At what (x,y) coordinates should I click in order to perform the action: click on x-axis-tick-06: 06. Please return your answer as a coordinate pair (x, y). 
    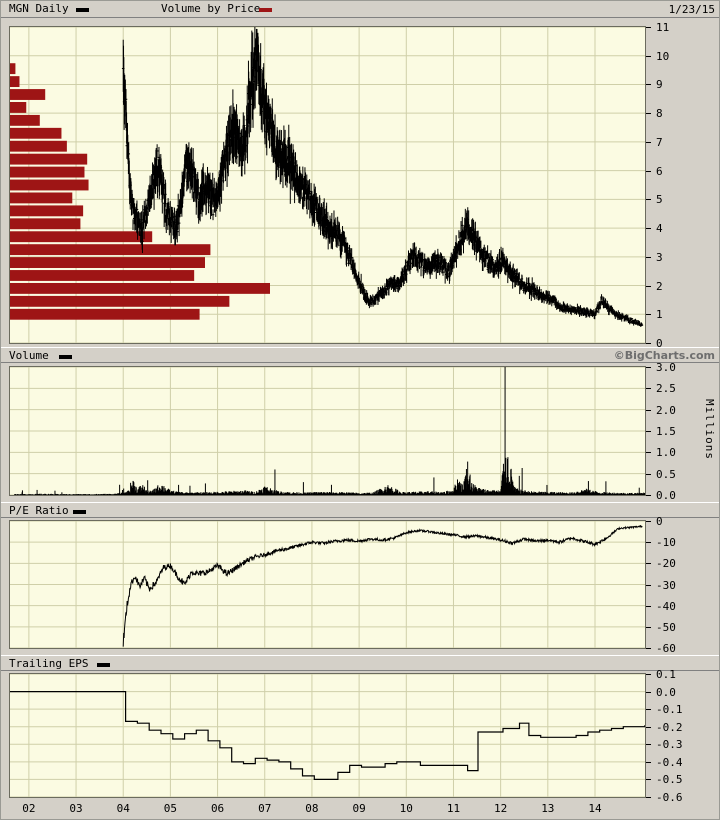
    Looking at the image, I should click on (217, 808).